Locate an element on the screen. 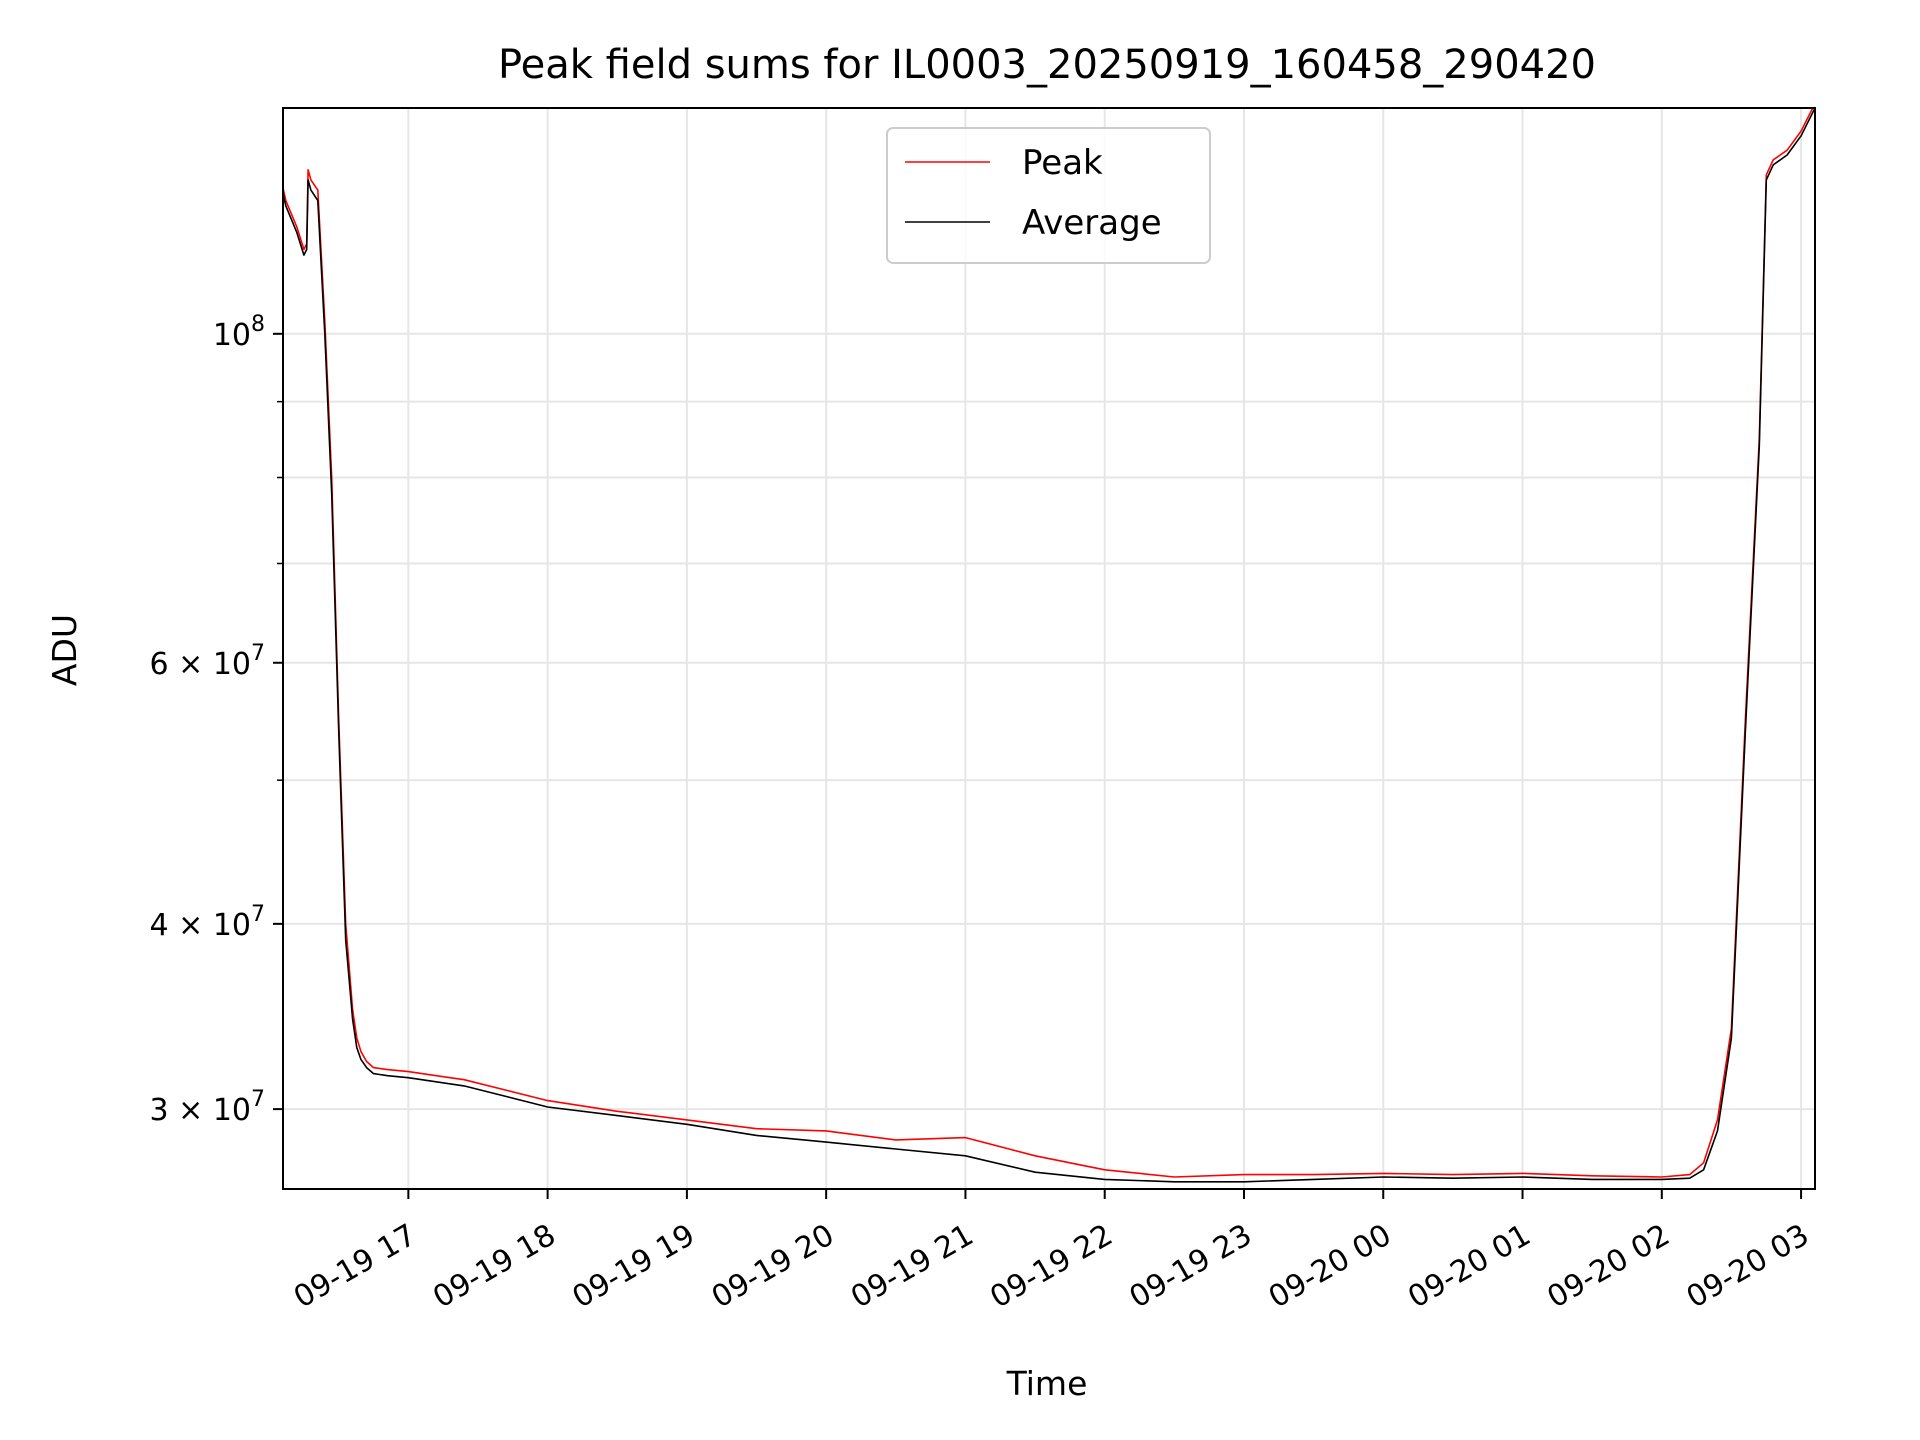 The image size is (1920, 1440). y-tick-exponent: 8 is located at coordinates (258, 324).